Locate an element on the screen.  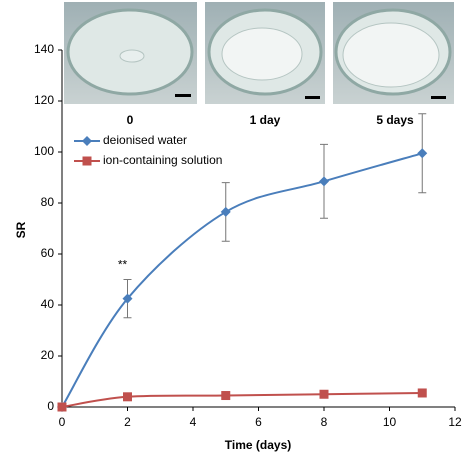
legend-label: ion-containing solution is located at coordinates (162, 160).